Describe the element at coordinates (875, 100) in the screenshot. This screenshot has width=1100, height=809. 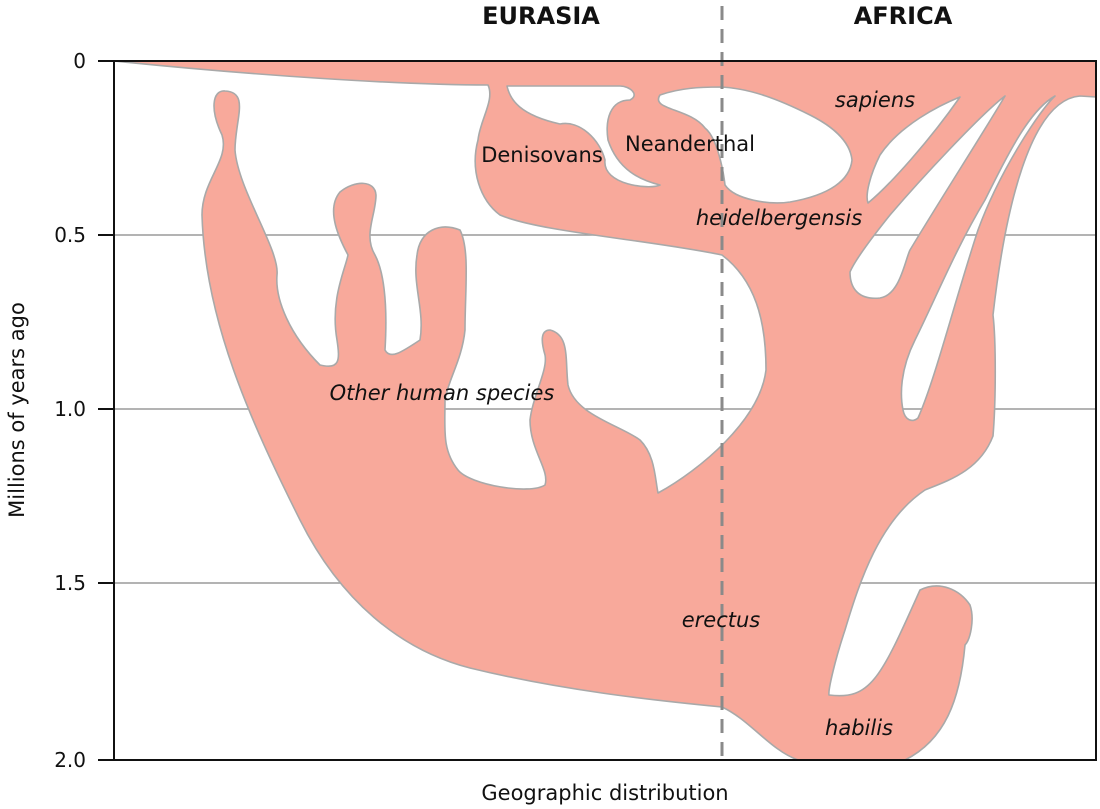
I see `label-sapiens: sapiens` at that location.